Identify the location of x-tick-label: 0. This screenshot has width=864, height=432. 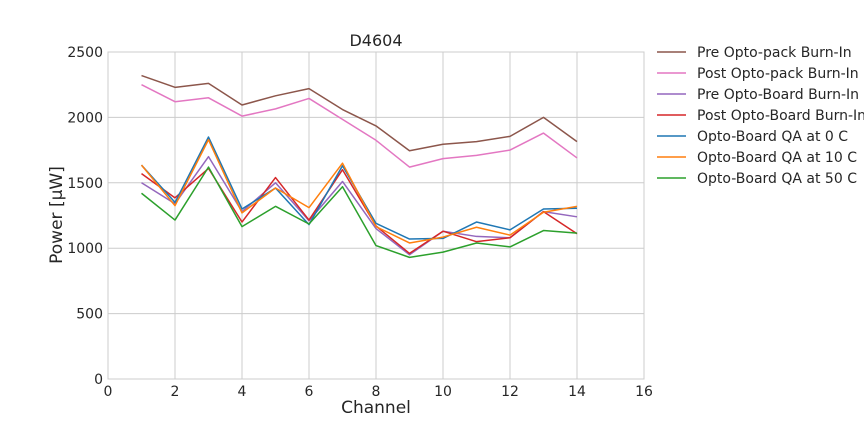
(108, 392).